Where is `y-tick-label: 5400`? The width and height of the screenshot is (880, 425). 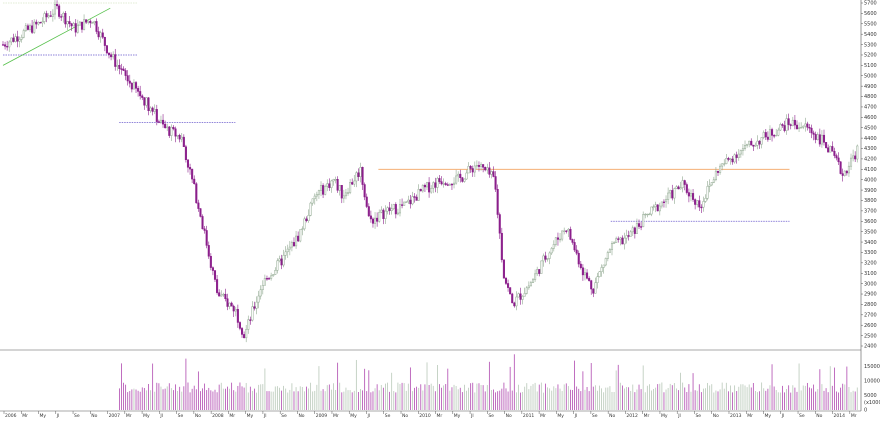 y-tick-label: 5400 is located at coordinates (870, 35).